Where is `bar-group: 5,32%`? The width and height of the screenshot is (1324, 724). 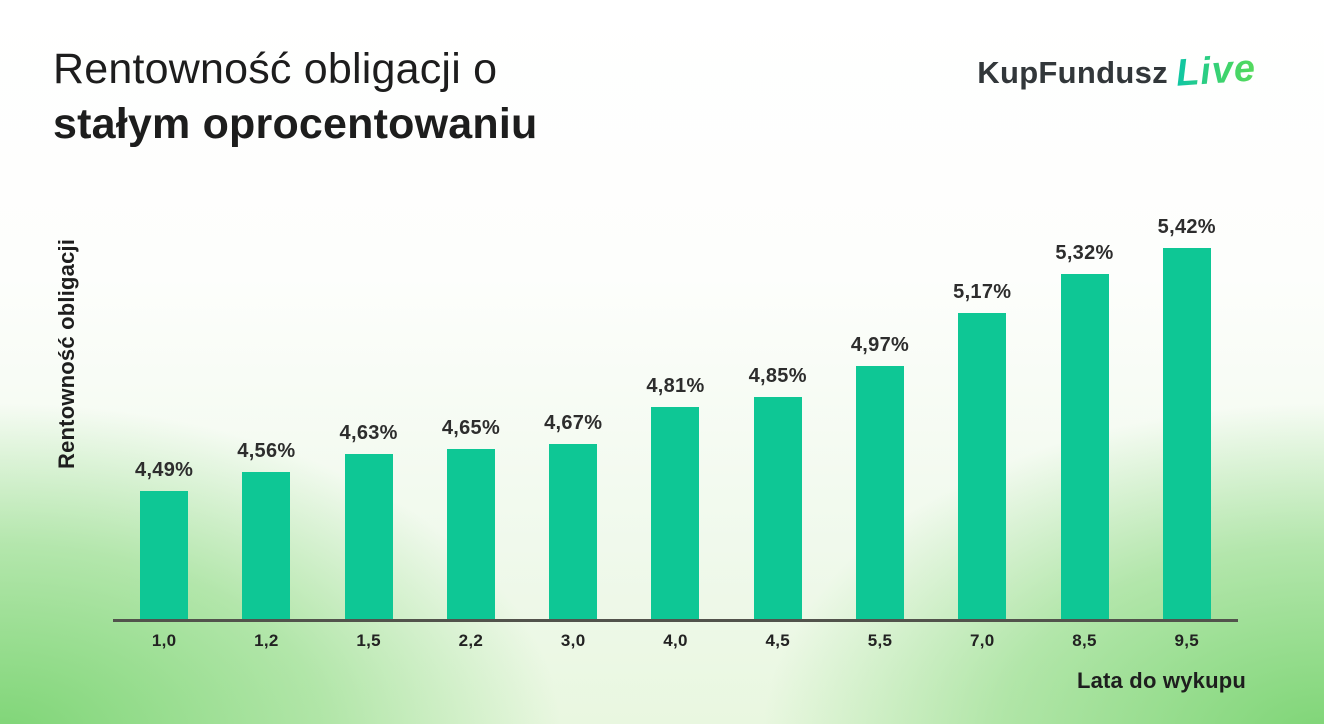
bar-group: 5,32% is located at coordinates (1084, 431).